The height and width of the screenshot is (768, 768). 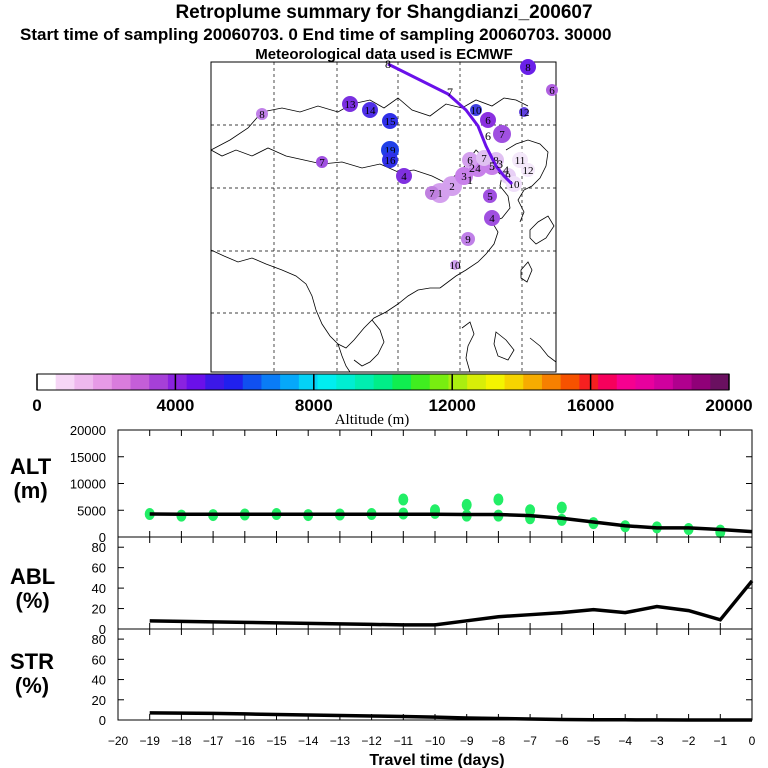 I want to click on x-tick-label: −5, so click(x=594, y=741).